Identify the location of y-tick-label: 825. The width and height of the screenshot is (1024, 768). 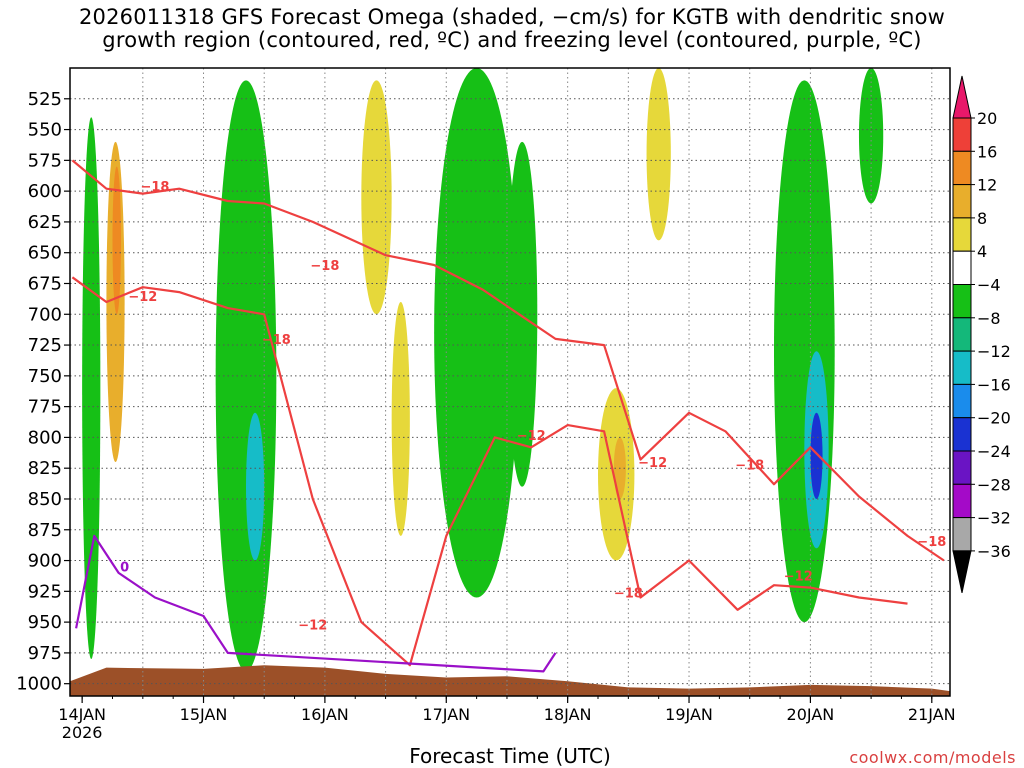
(45, 468).